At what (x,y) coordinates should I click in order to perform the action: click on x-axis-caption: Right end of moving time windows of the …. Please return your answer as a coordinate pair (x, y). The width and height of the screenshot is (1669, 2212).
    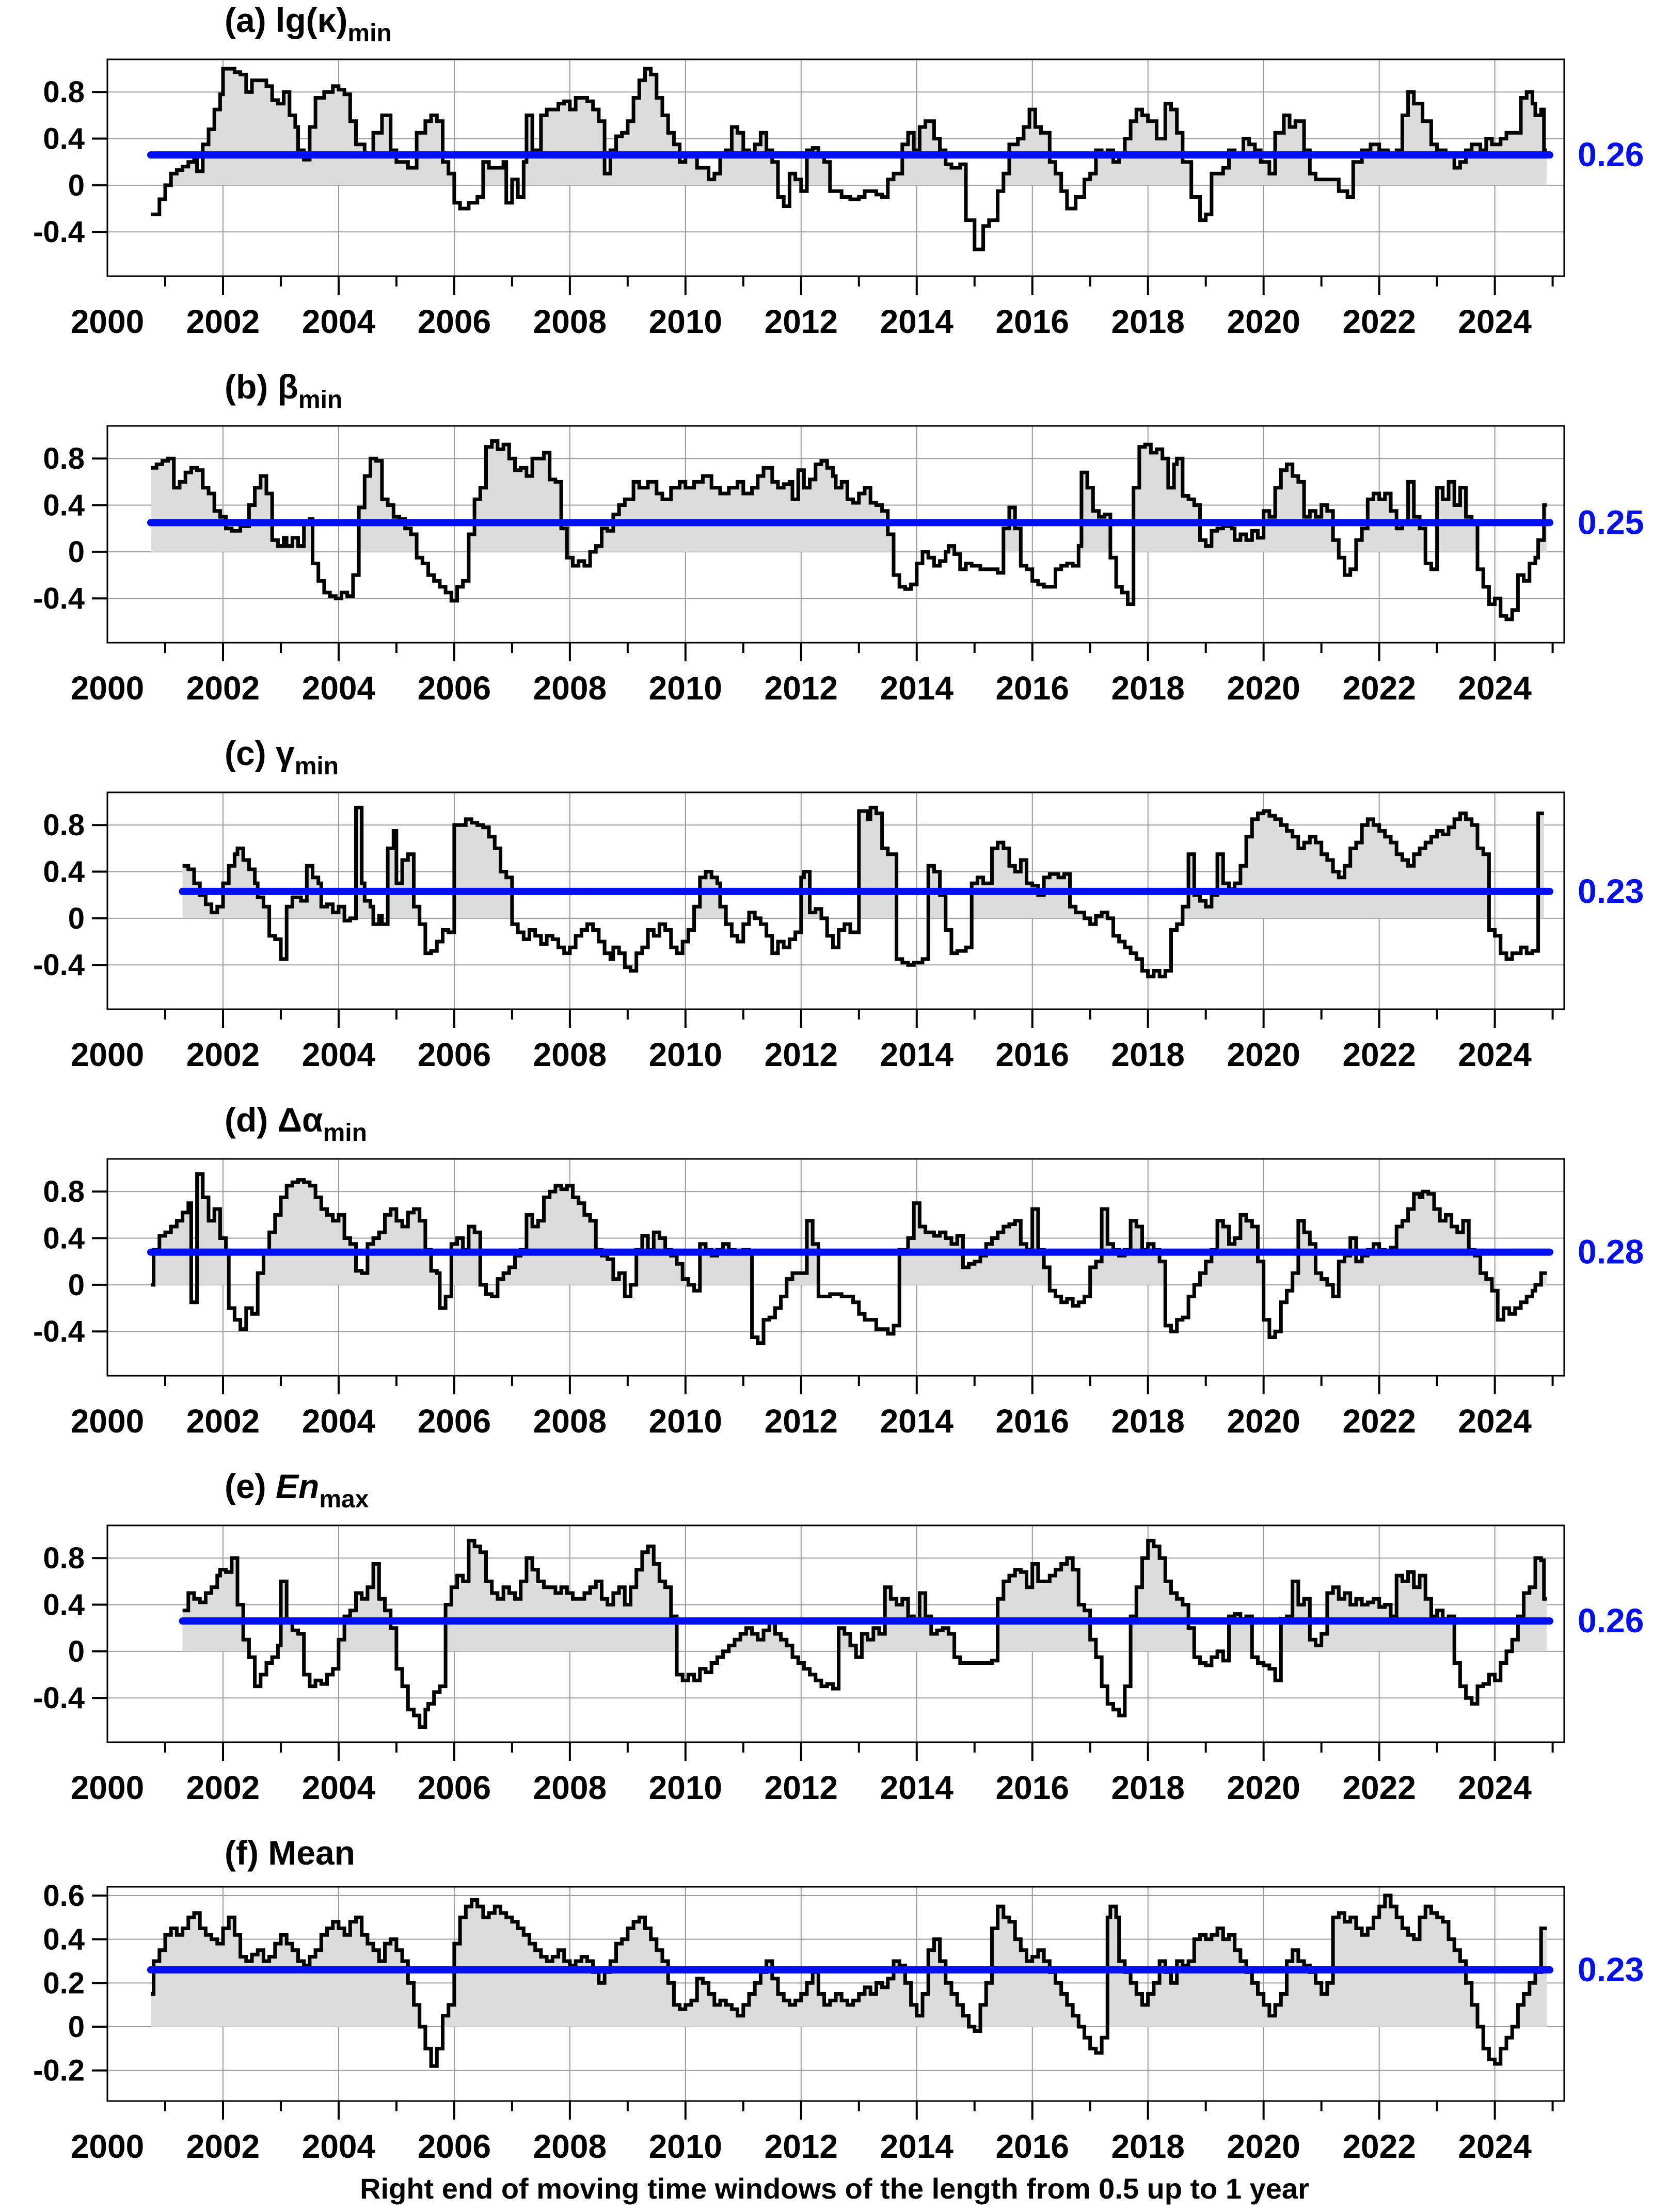
    Looking at the image, I should click on (835, 2188).